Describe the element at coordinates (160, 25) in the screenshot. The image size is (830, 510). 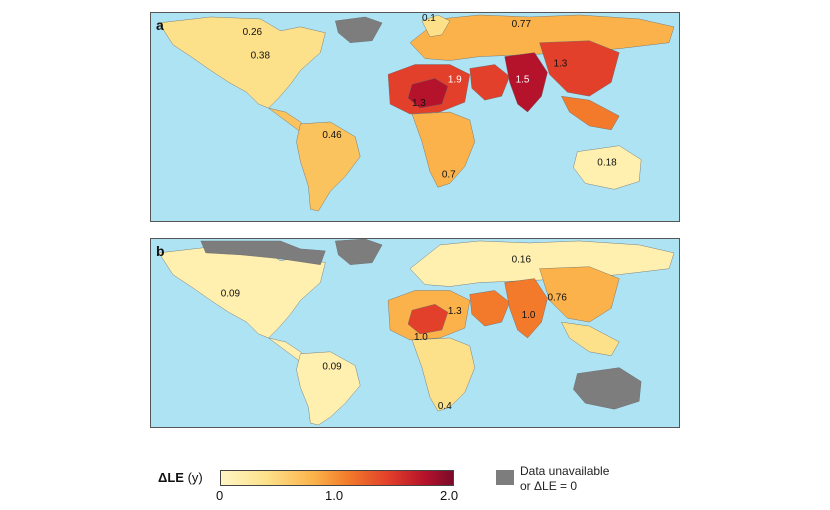
I see `panel-label-a: a` at that location.